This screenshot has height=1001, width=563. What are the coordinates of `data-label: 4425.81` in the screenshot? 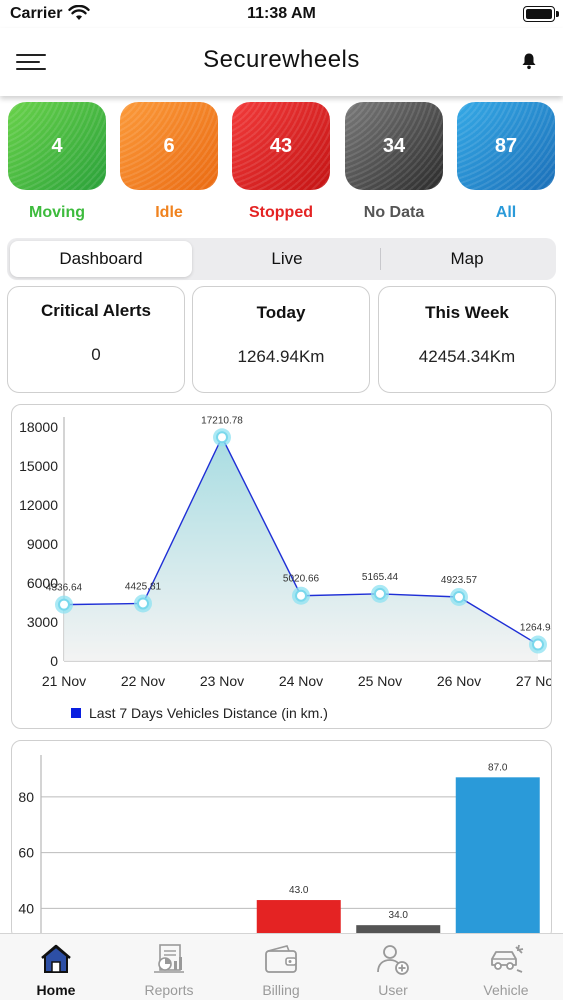 It's located at (143, 586).